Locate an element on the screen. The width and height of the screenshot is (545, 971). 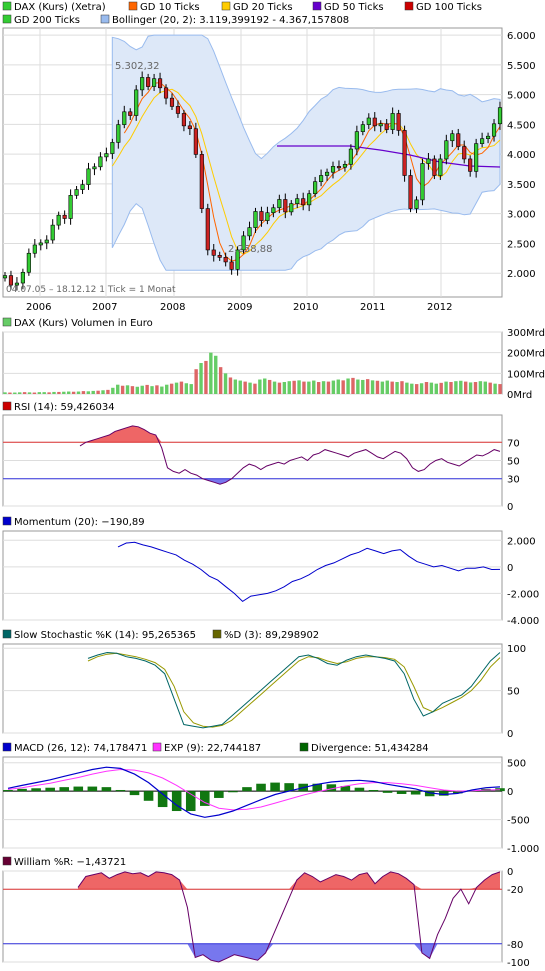
price-y-tick-label: 4.500 is located at coordinates (521, 125).